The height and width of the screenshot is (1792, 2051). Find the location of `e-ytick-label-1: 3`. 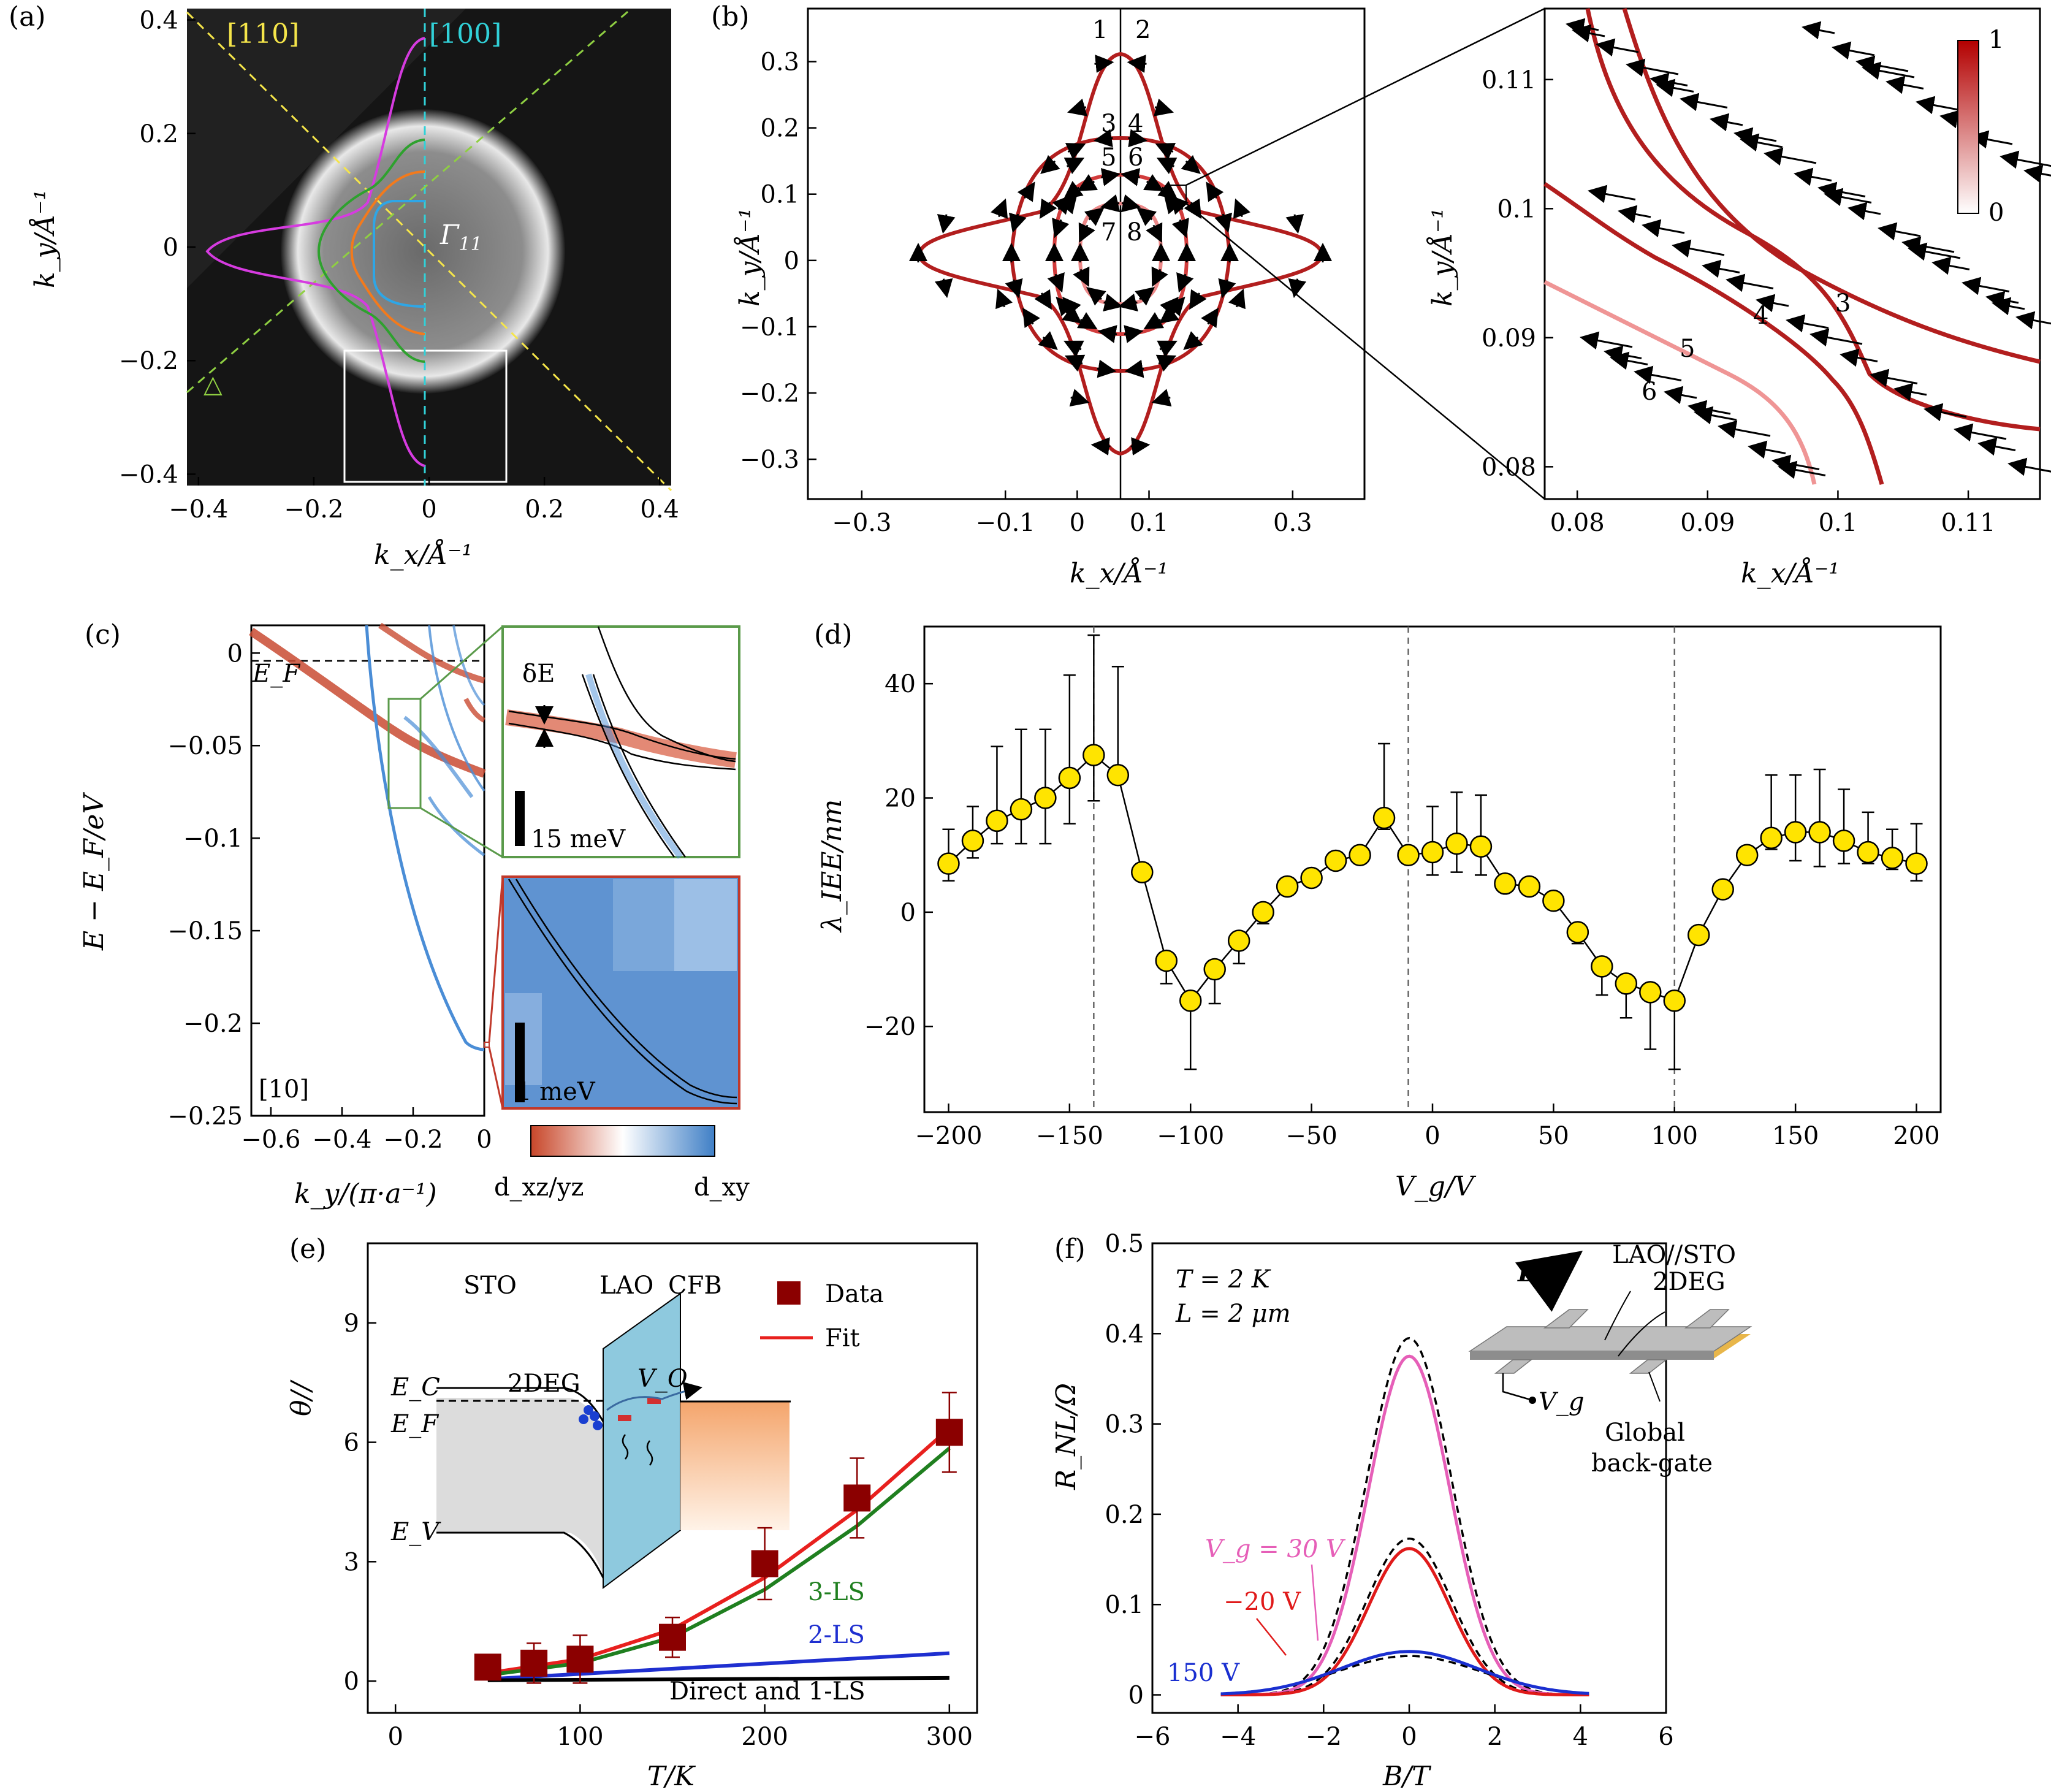

e-ytick-label-1: 3 is located at coordinates (352, 1562).